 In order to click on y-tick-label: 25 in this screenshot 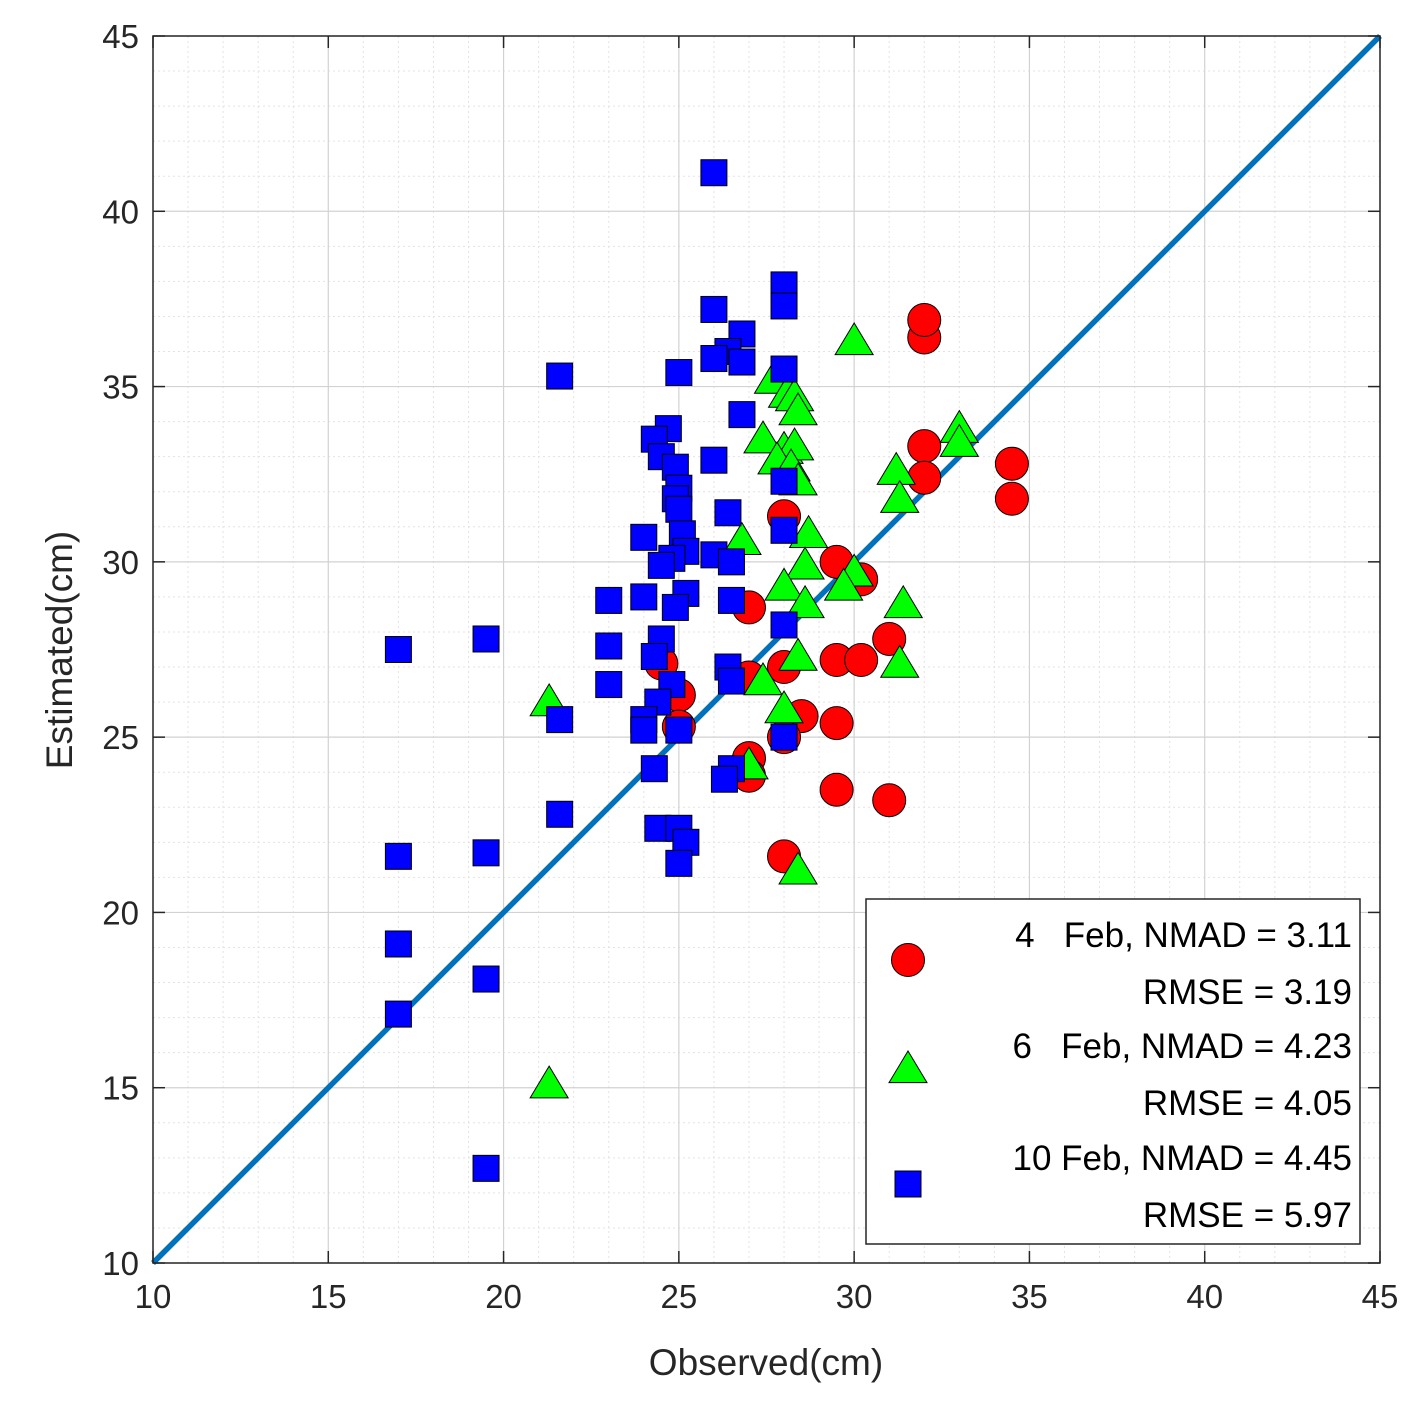, I will do `click(120, 737)`.